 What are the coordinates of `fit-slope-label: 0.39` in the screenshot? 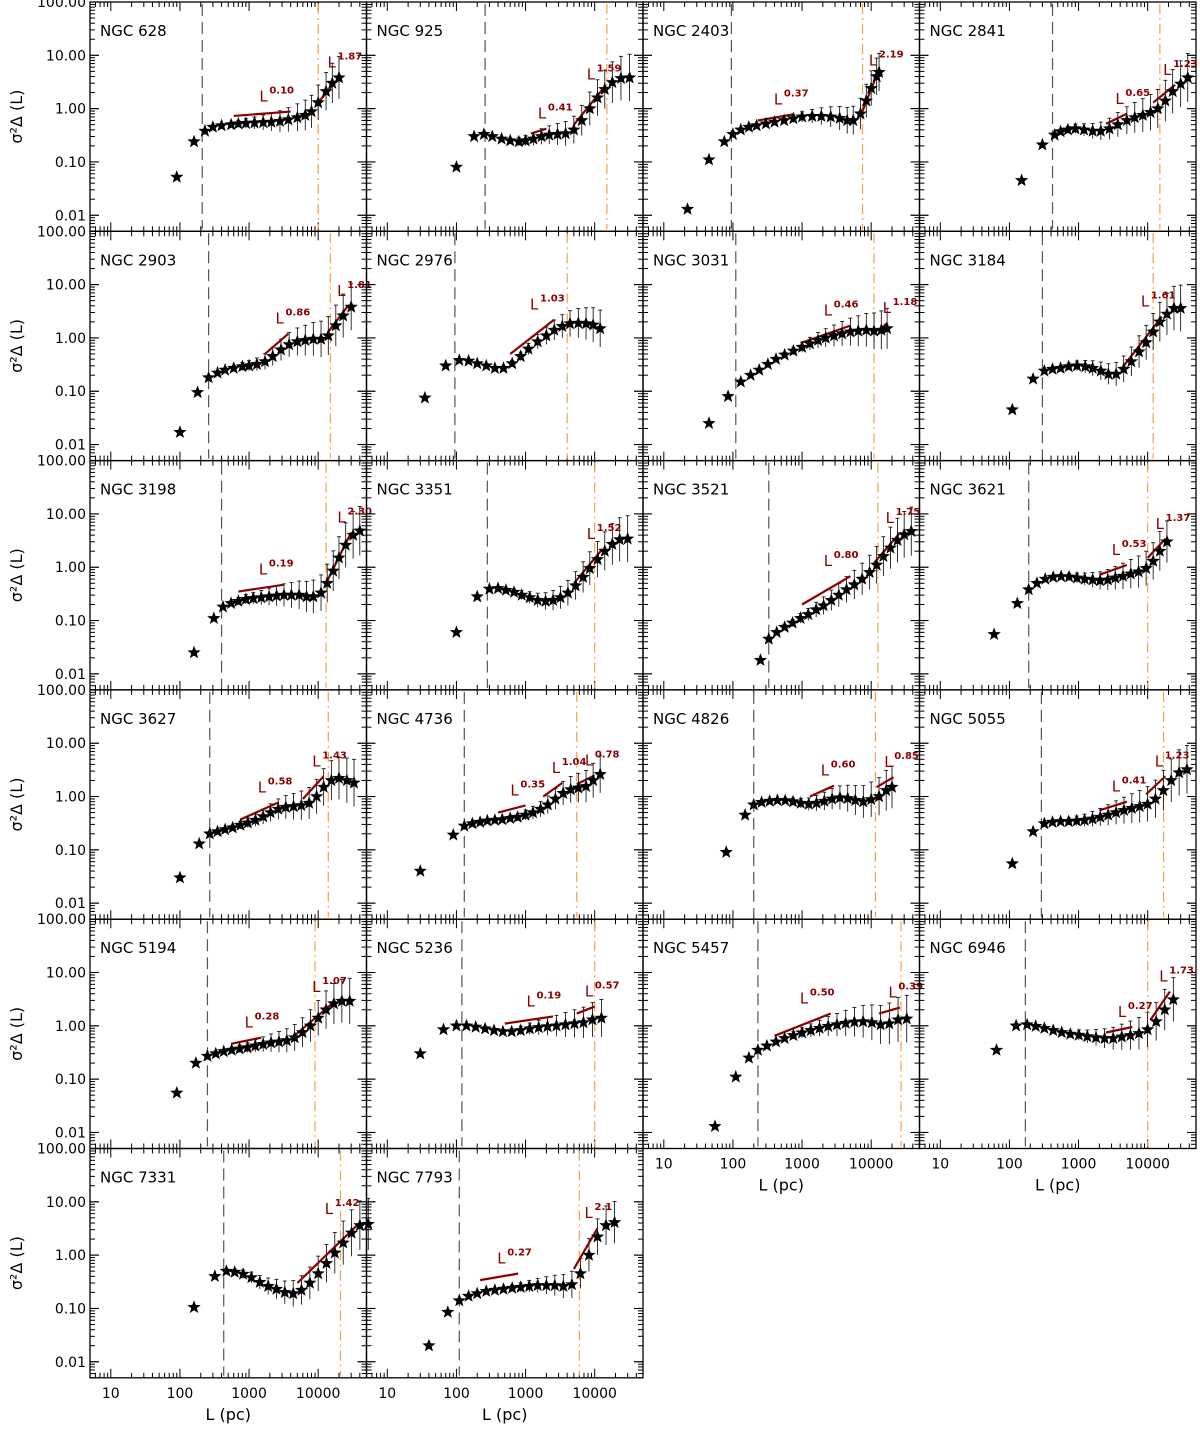 It's located at (910, 987).